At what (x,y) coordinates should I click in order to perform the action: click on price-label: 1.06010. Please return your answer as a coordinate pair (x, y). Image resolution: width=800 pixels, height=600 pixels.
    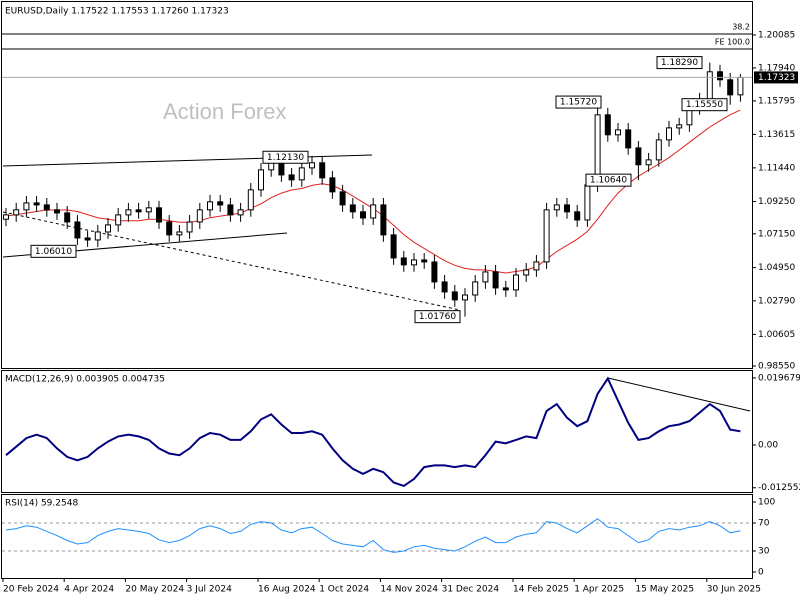
    Looking at the image, I should click on (53, 252).